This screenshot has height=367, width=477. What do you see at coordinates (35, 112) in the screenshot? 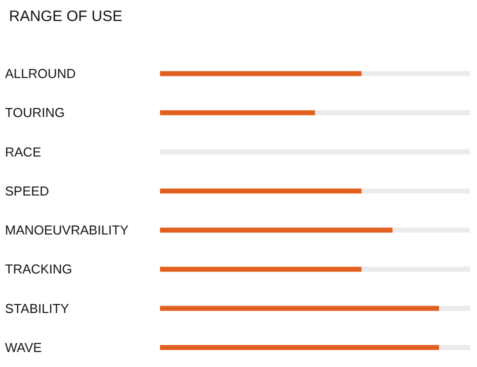
I see `y-tick-label: TOURING` at bounding box center [35, 112].